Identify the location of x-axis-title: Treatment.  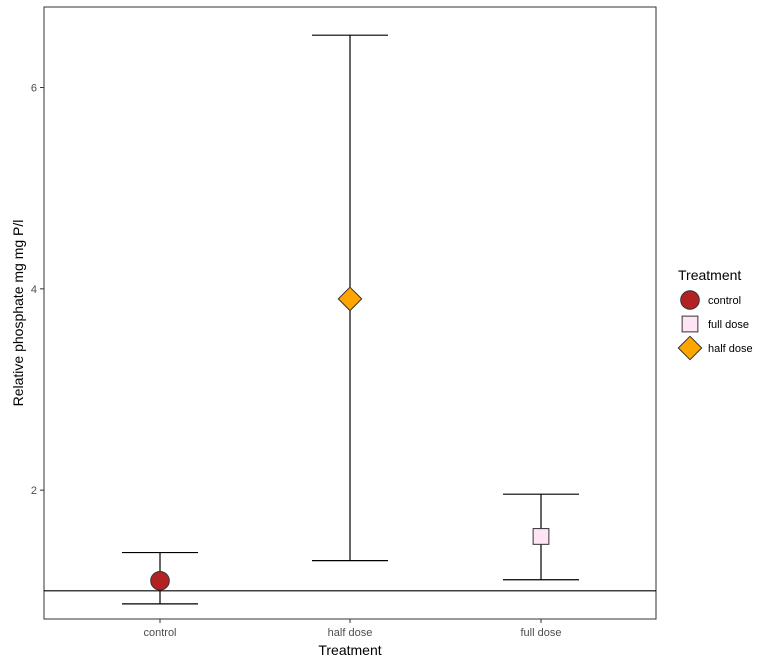
(349, 650).